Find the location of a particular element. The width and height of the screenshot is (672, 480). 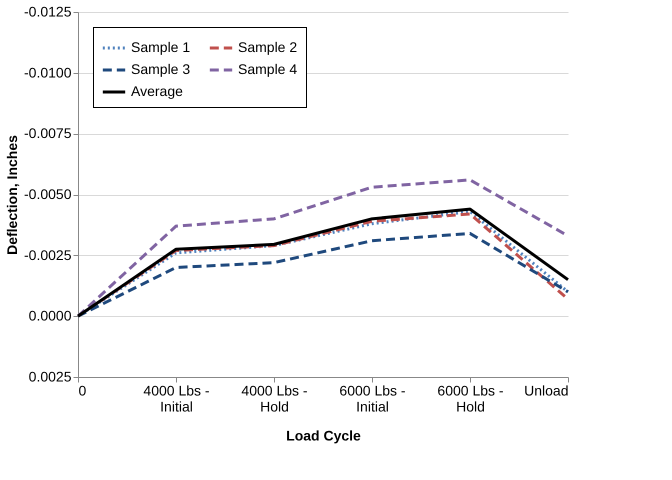

y-axis-title: Deflection, Inches is located at coordinates (12, 194).